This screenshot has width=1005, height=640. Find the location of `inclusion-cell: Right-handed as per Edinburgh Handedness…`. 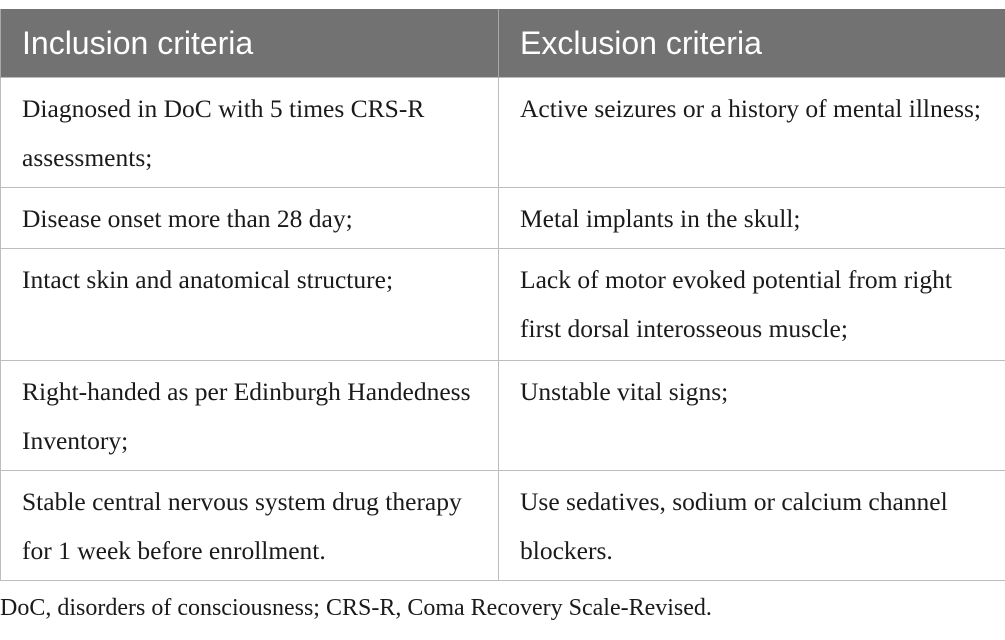

inclusion-cell: Right-handed as per Edinburgh Handedness… is located at coordinates (249, 415).